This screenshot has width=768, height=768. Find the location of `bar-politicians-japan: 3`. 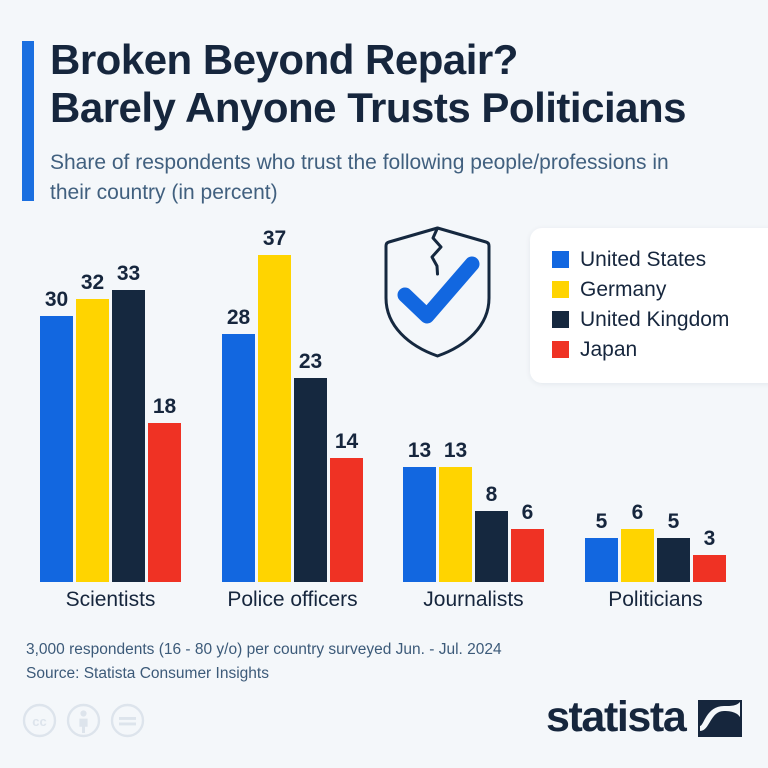

bar-politicians-japan: 3 is located at coordinates (709, 554).